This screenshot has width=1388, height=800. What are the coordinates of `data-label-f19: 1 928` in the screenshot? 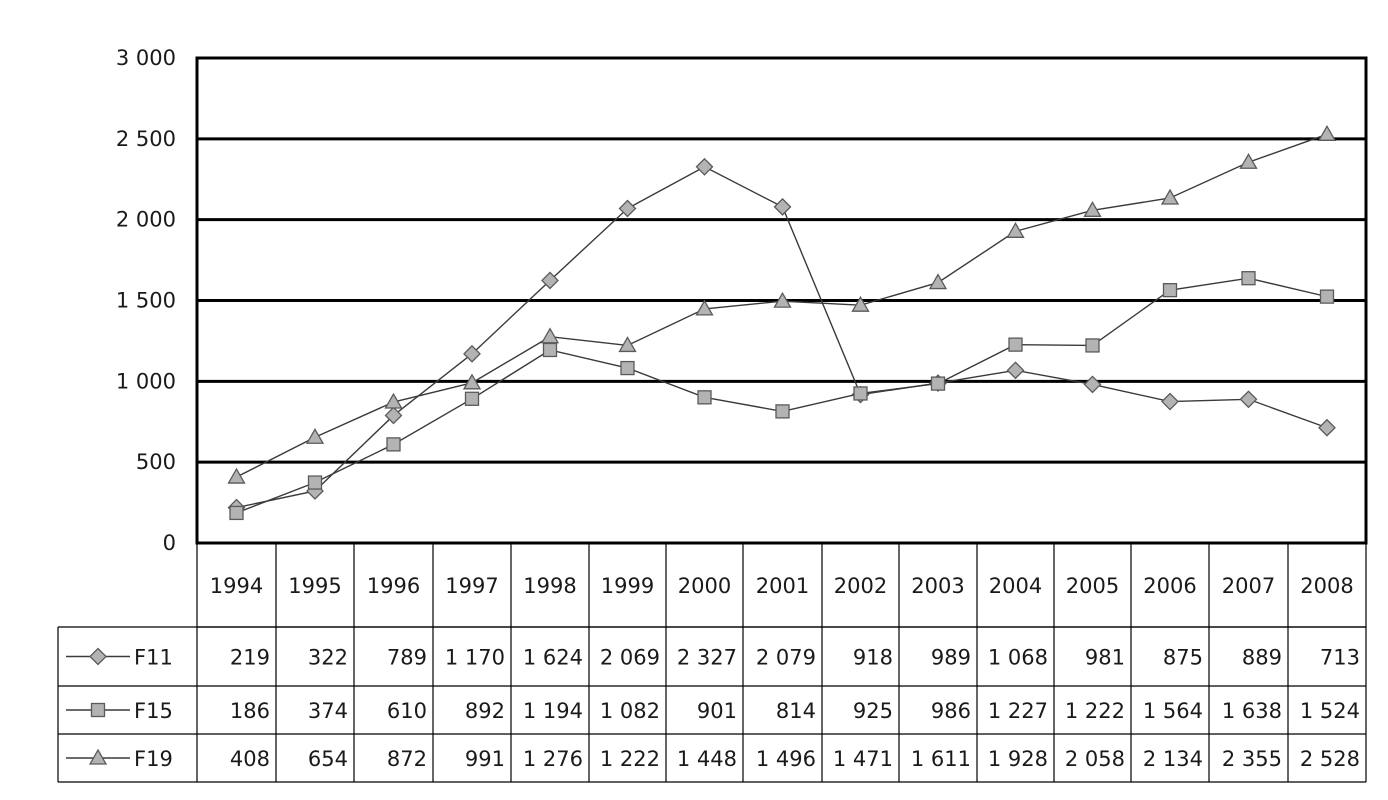 It's located at (1018, 759).